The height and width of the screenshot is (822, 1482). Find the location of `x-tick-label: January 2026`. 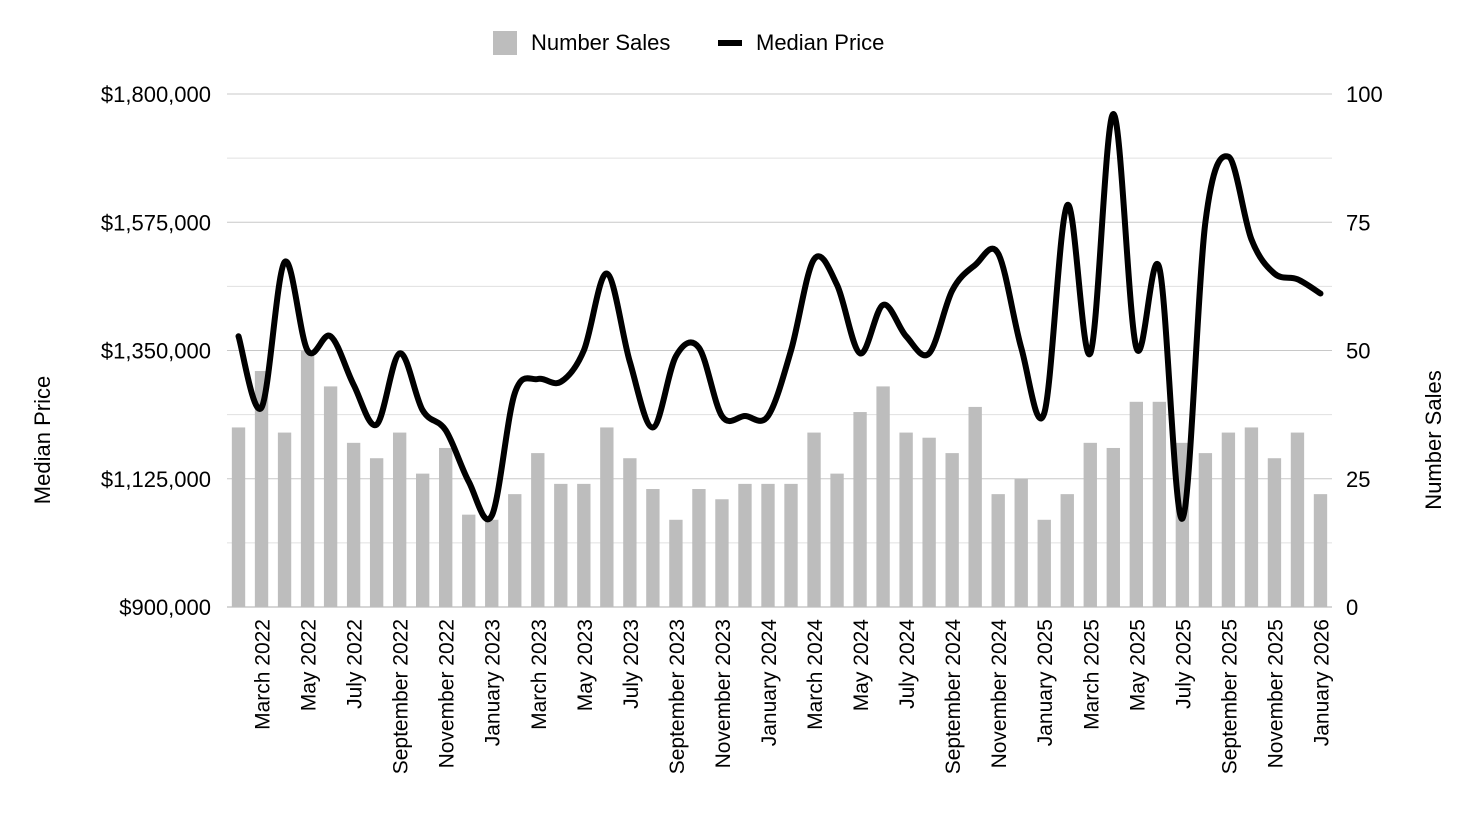

x-tick-label: January 2026 is located at coordinates (1321, 682).